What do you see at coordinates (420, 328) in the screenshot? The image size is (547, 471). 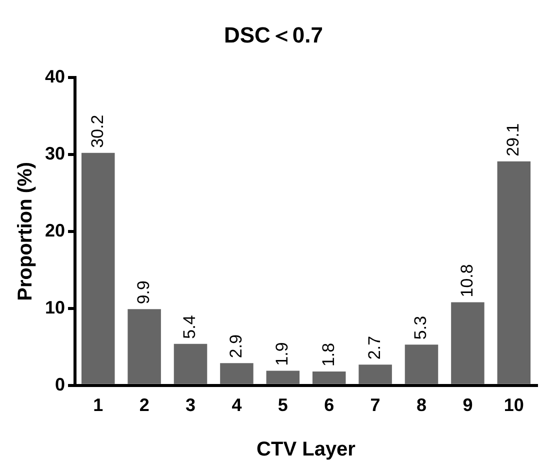 I see `data-label: 5.3` at bounding box center [420, 328].